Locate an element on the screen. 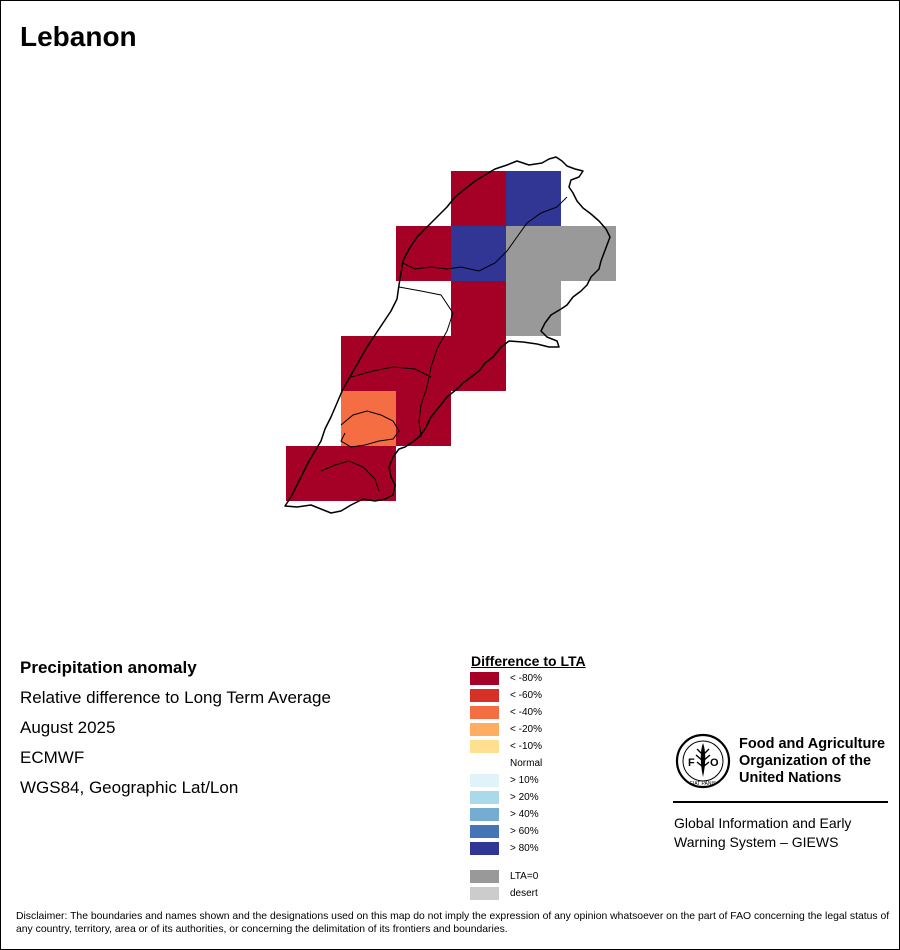  fao-logo-motto: FIAT PANIS is located at coordinates (703, 784).